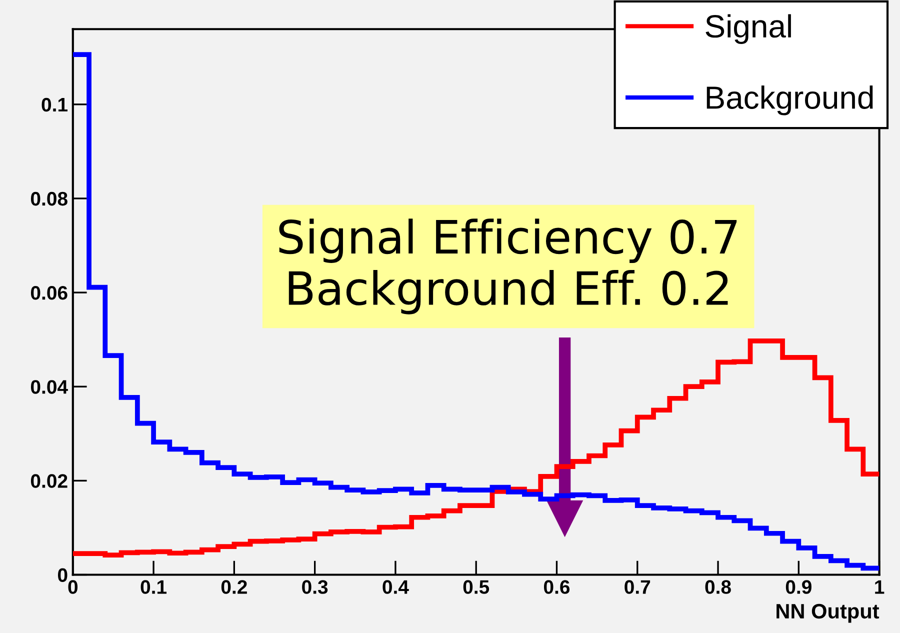 The image size is (900, 633). What do you see at coordinates (55, 105) in the screenshot?
I see `y-tick-label: 0.1` at bounding box center [55, 105].